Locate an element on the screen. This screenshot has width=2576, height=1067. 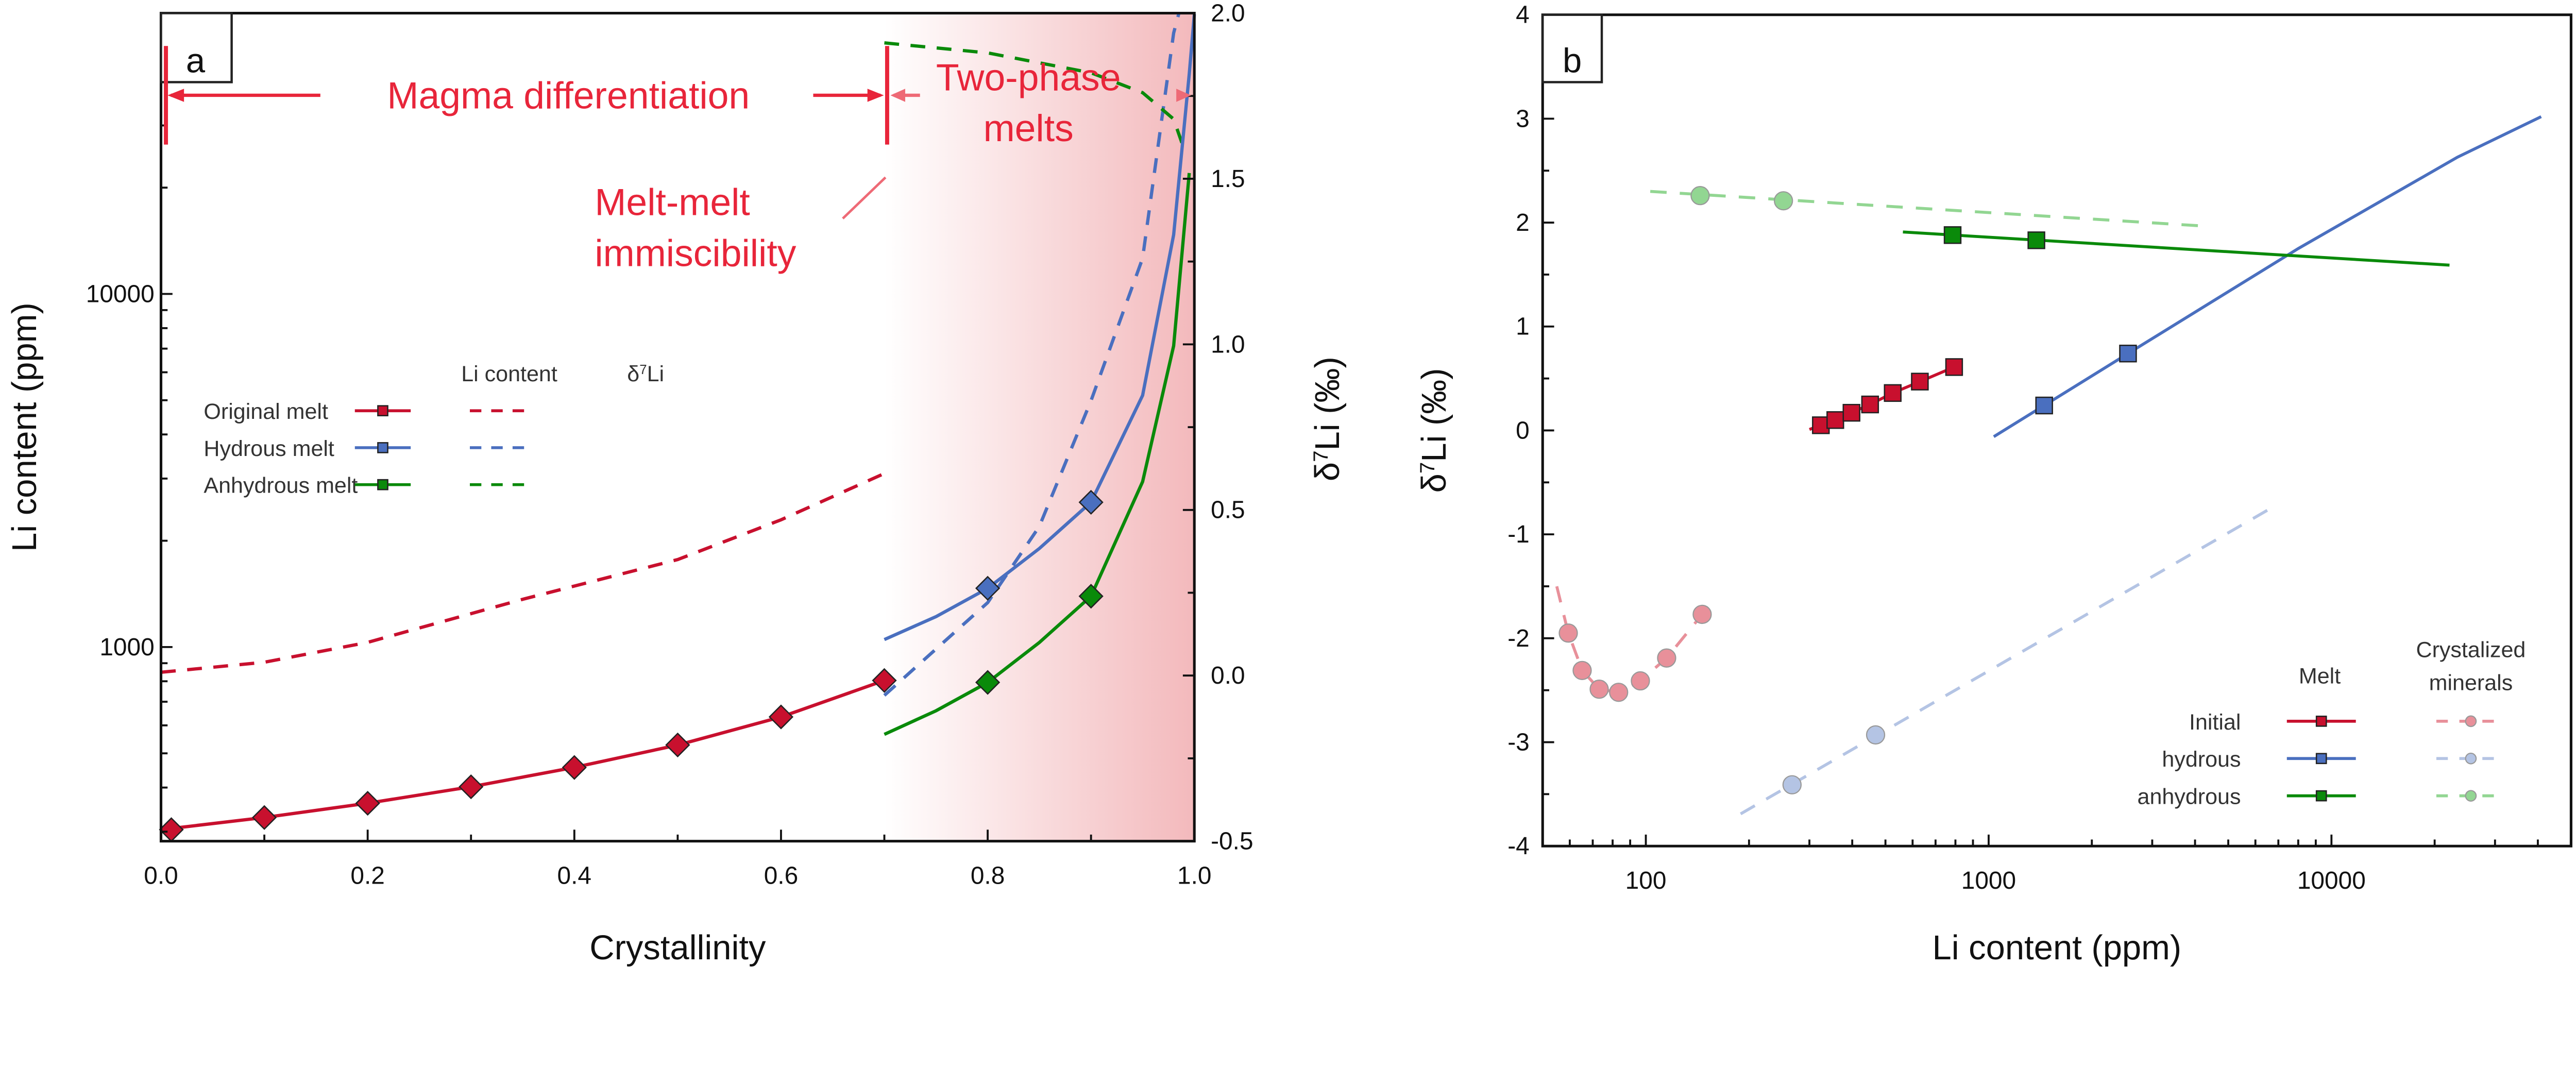
x-axis-label: Crystallinity is located at coordinates (677, 948).